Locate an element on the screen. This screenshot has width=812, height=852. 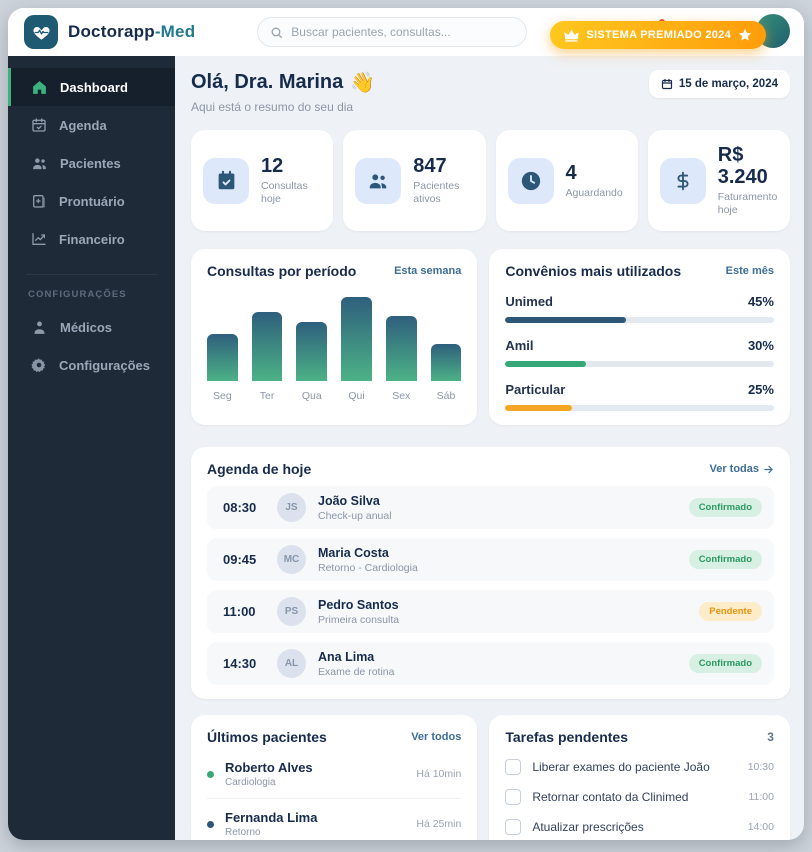
doctor-icon is located at coordinates (39, 327).